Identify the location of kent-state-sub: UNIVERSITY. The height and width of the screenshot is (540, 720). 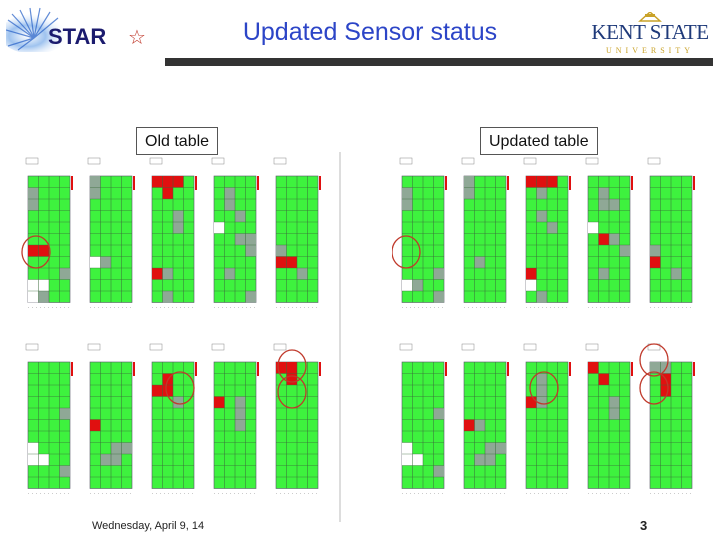
(650, 50).